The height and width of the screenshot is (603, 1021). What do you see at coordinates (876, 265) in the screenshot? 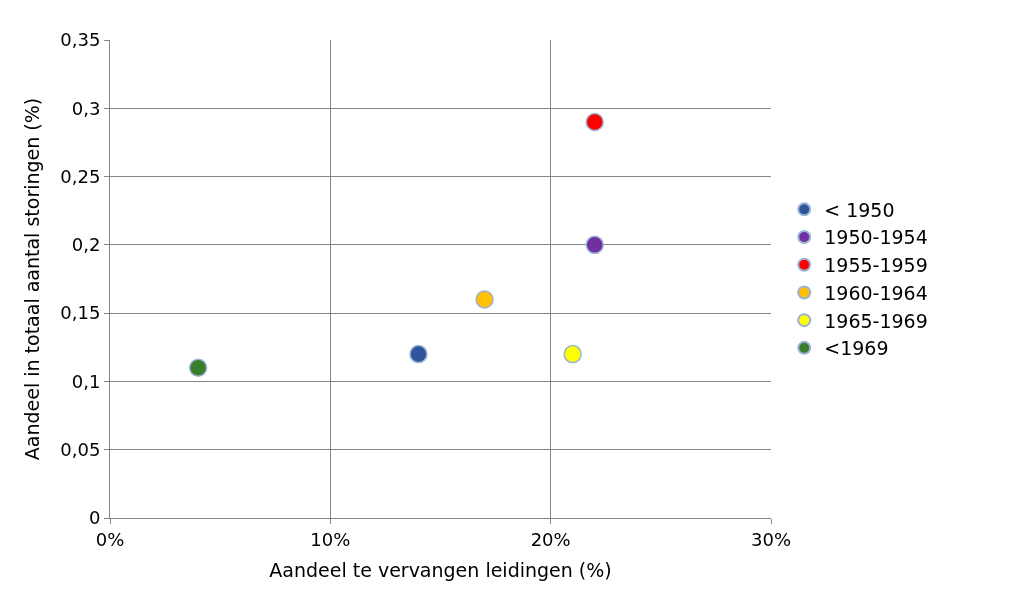
I see `legend-label: 1955-1959` at bounding box center [876, 265].